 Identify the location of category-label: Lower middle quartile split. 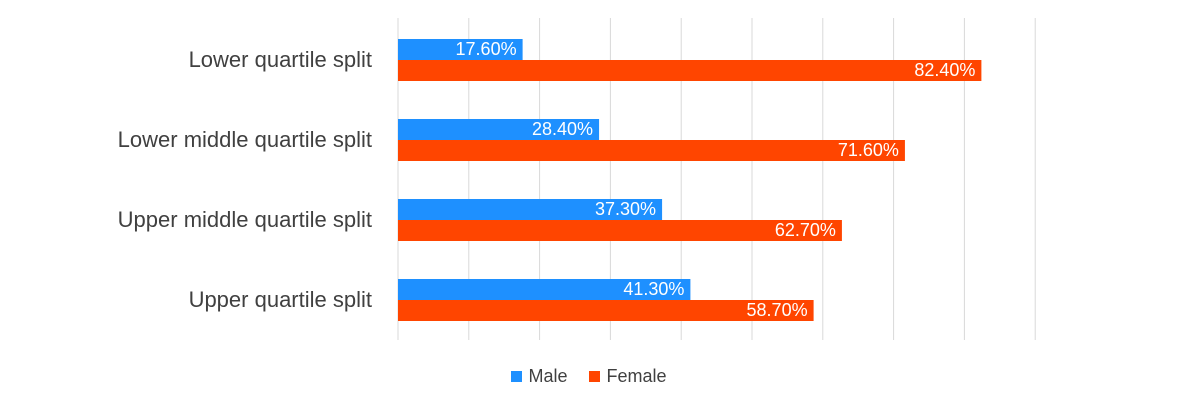
(245, 139).